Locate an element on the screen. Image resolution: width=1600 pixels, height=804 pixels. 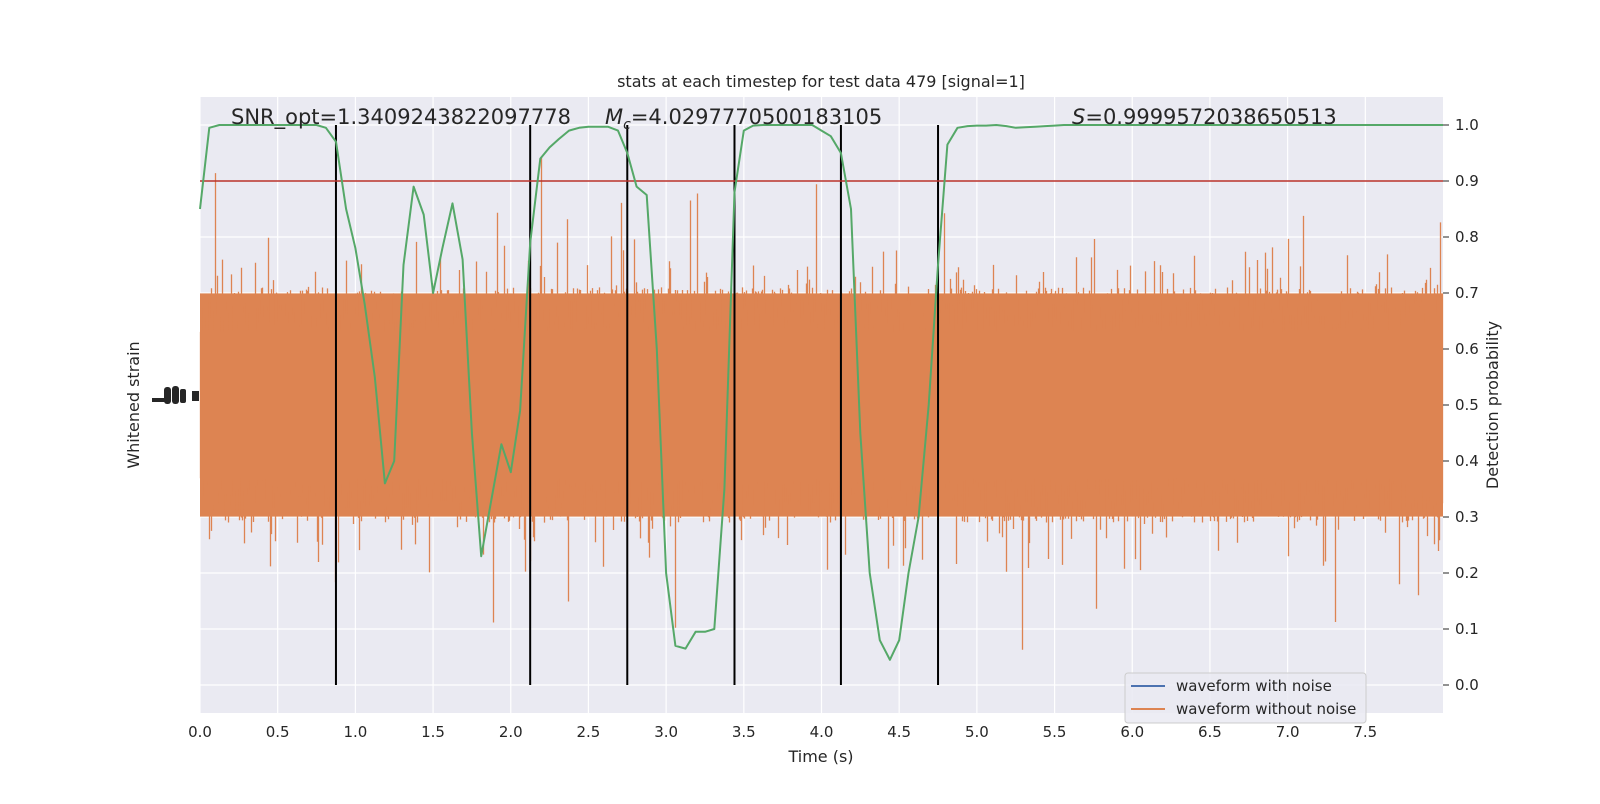
x-tick-label: 4.0 is located at coordinates (822, 732).